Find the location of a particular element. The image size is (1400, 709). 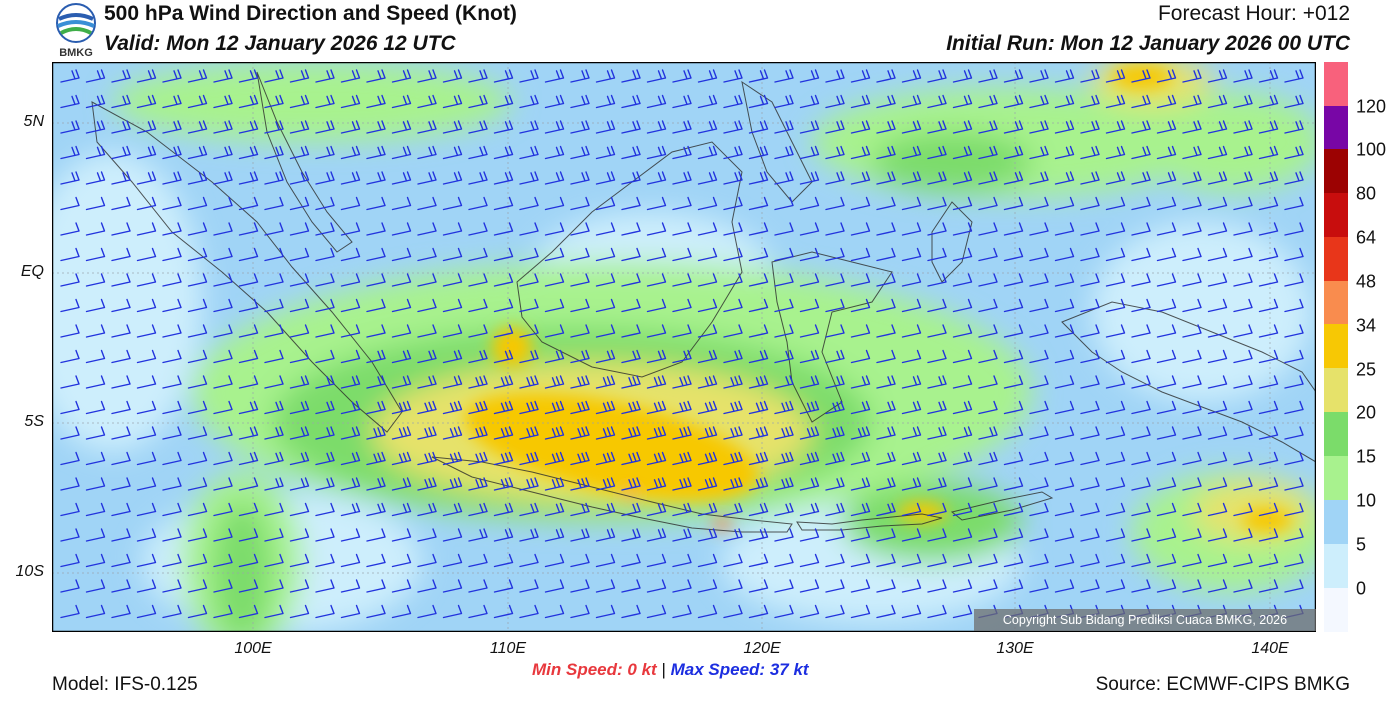

peak-zone-northeast is located at coordinates (1142, 77).